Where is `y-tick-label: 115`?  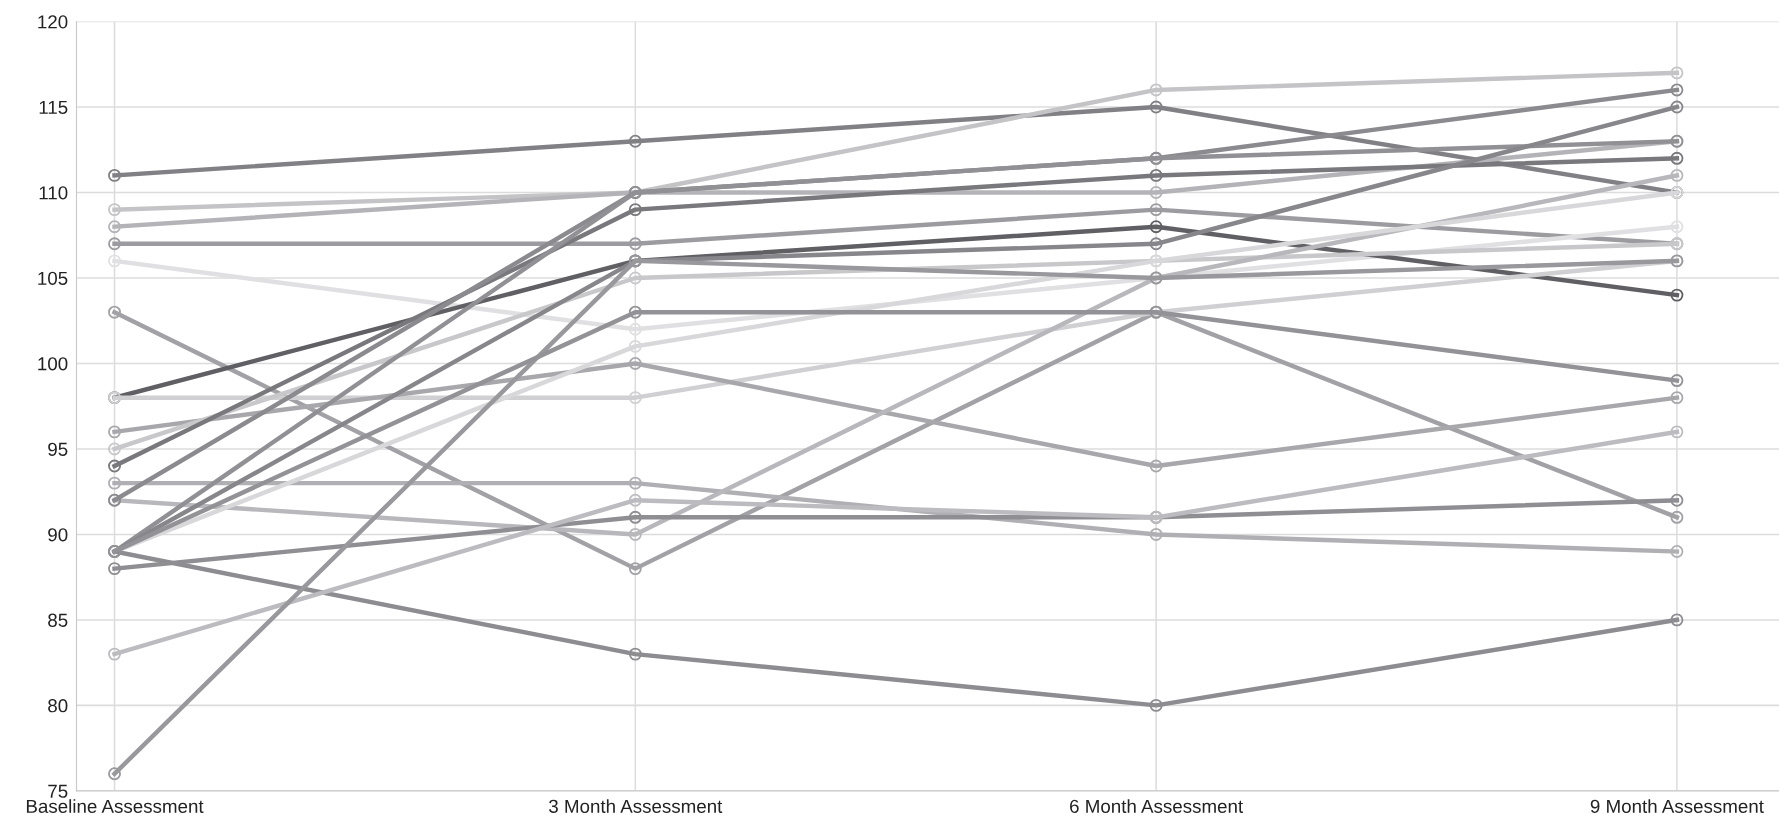
y-tick-label: 115 is located at coordinates (53, 107).